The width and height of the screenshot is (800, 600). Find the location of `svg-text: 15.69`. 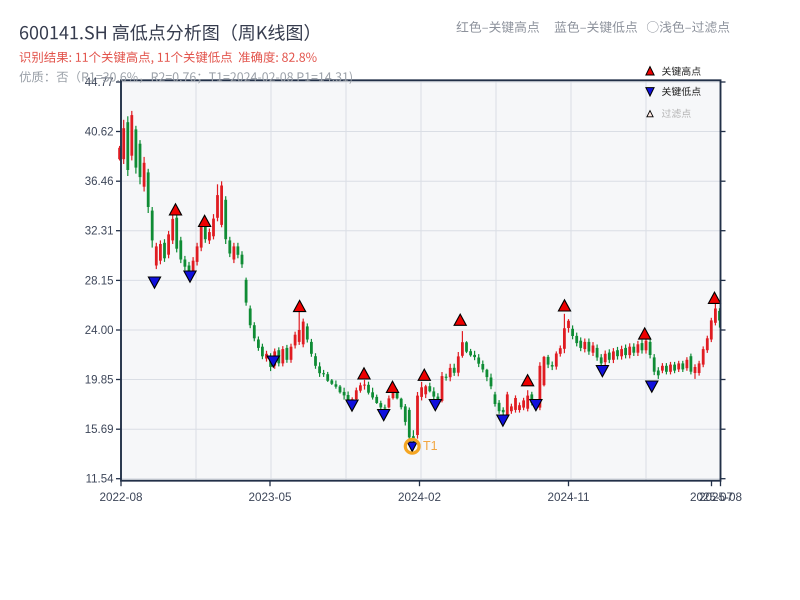

svg-text: 15.69 is located at coordinates (99, 430).